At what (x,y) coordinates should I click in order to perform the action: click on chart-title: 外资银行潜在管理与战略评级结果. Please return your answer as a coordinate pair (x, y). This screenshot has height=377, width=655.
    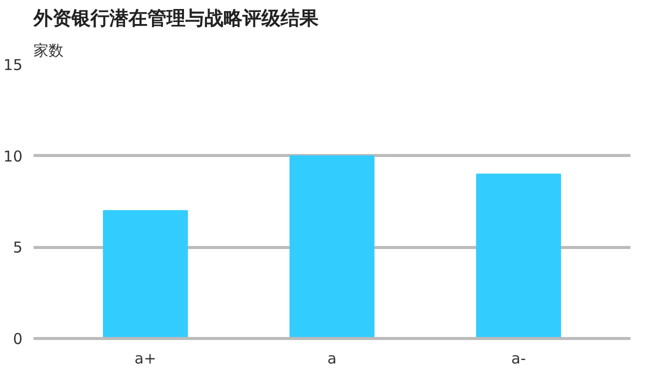
    Looking at the image, I should click on (176, 19).